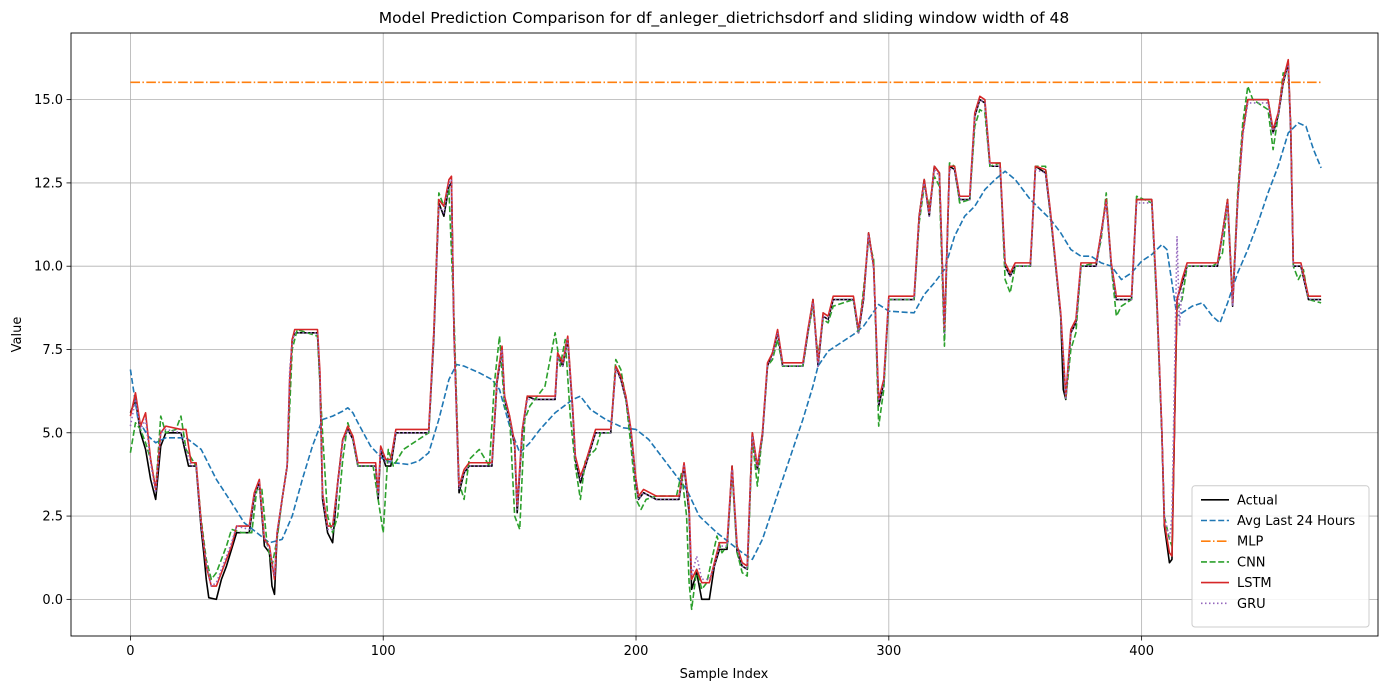  I want to click on x-tick-label: 300, so click(888, 651).